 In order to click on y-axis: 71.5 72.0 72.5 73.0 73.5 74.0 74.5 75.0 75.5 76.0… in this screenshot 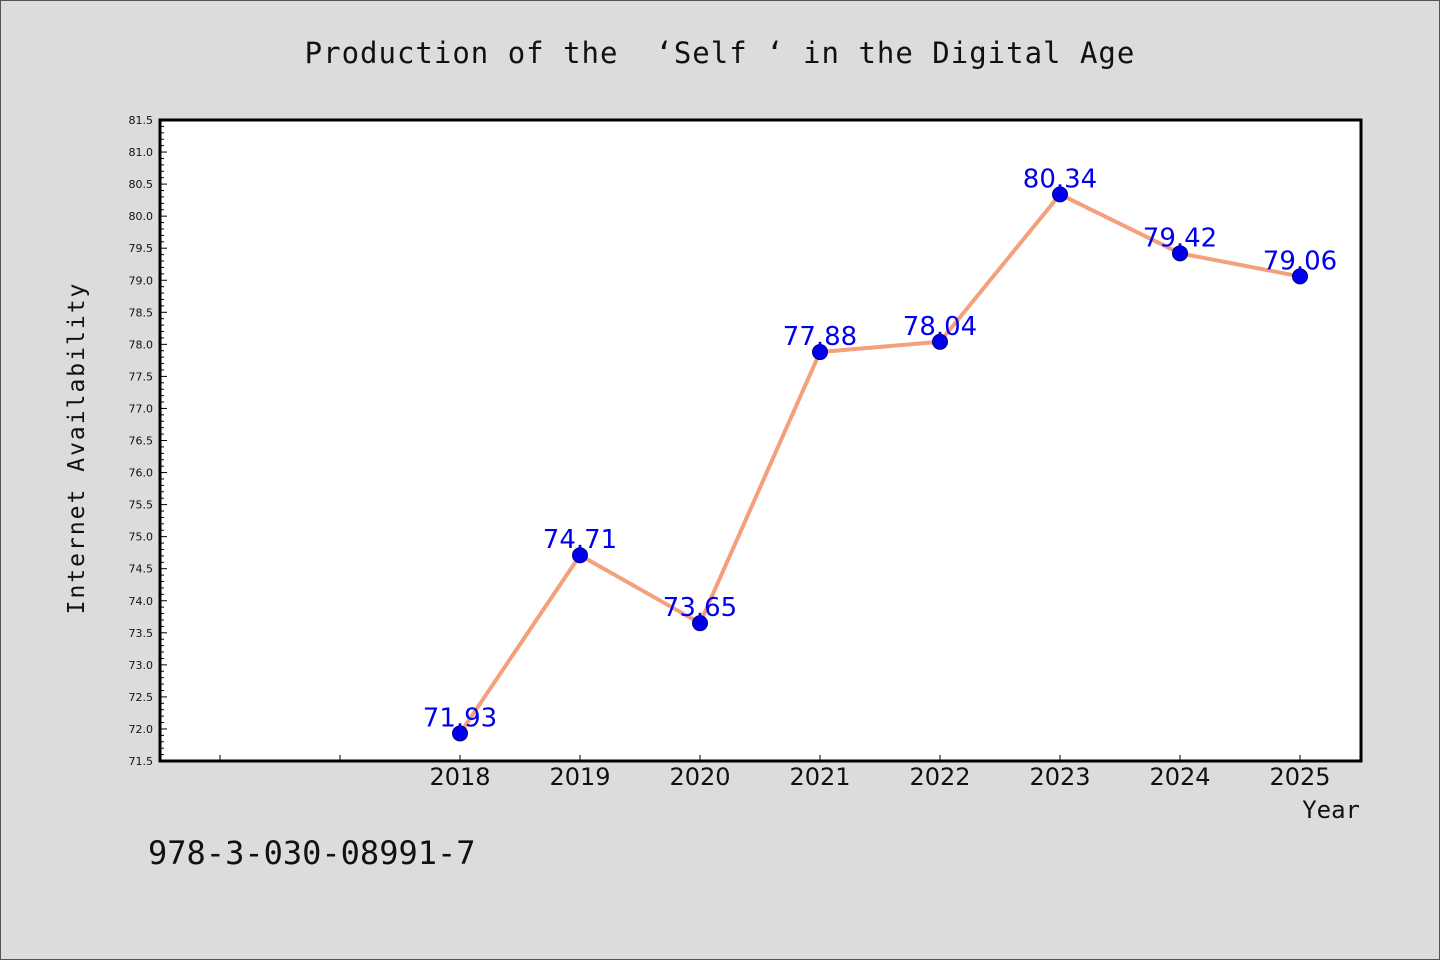, I will do `click(148, 441)`.